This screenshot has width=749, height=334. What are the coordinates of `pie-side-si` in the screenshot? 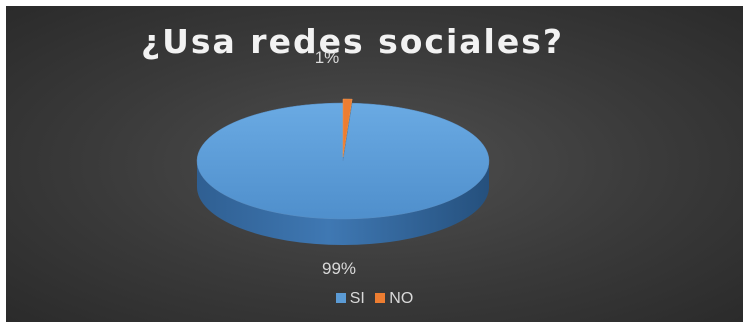 It's located at (343, 203).